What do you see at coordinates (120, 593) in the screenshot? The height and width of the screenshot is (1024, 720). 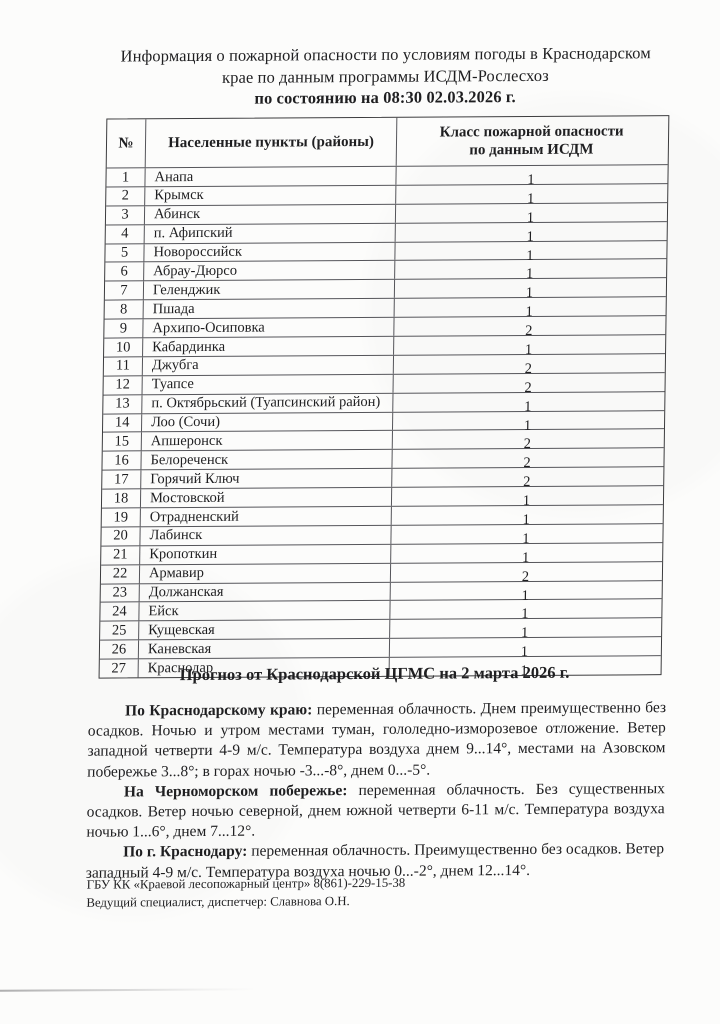 I see `row-number: 23` at bounding box center [120, 593].